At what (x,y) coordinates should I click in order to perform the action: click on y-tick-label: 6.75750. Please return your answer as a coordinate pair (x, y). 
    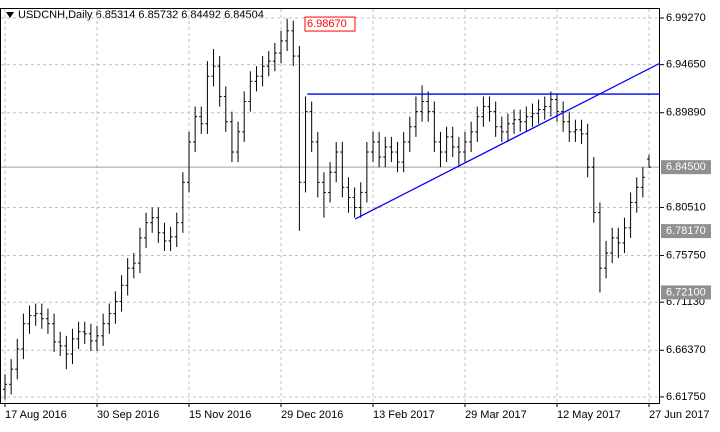
    Looking at the image, I should click on (686, 255).